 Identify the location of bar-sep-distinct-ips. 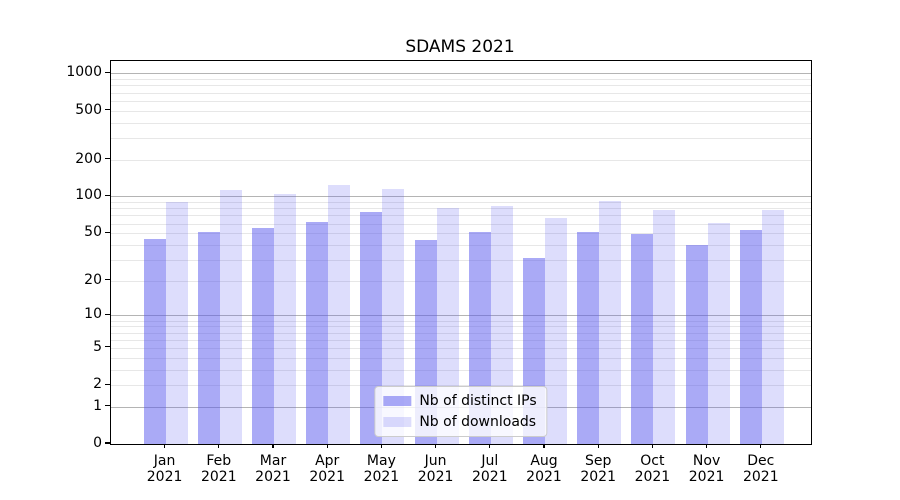
(588, 338).